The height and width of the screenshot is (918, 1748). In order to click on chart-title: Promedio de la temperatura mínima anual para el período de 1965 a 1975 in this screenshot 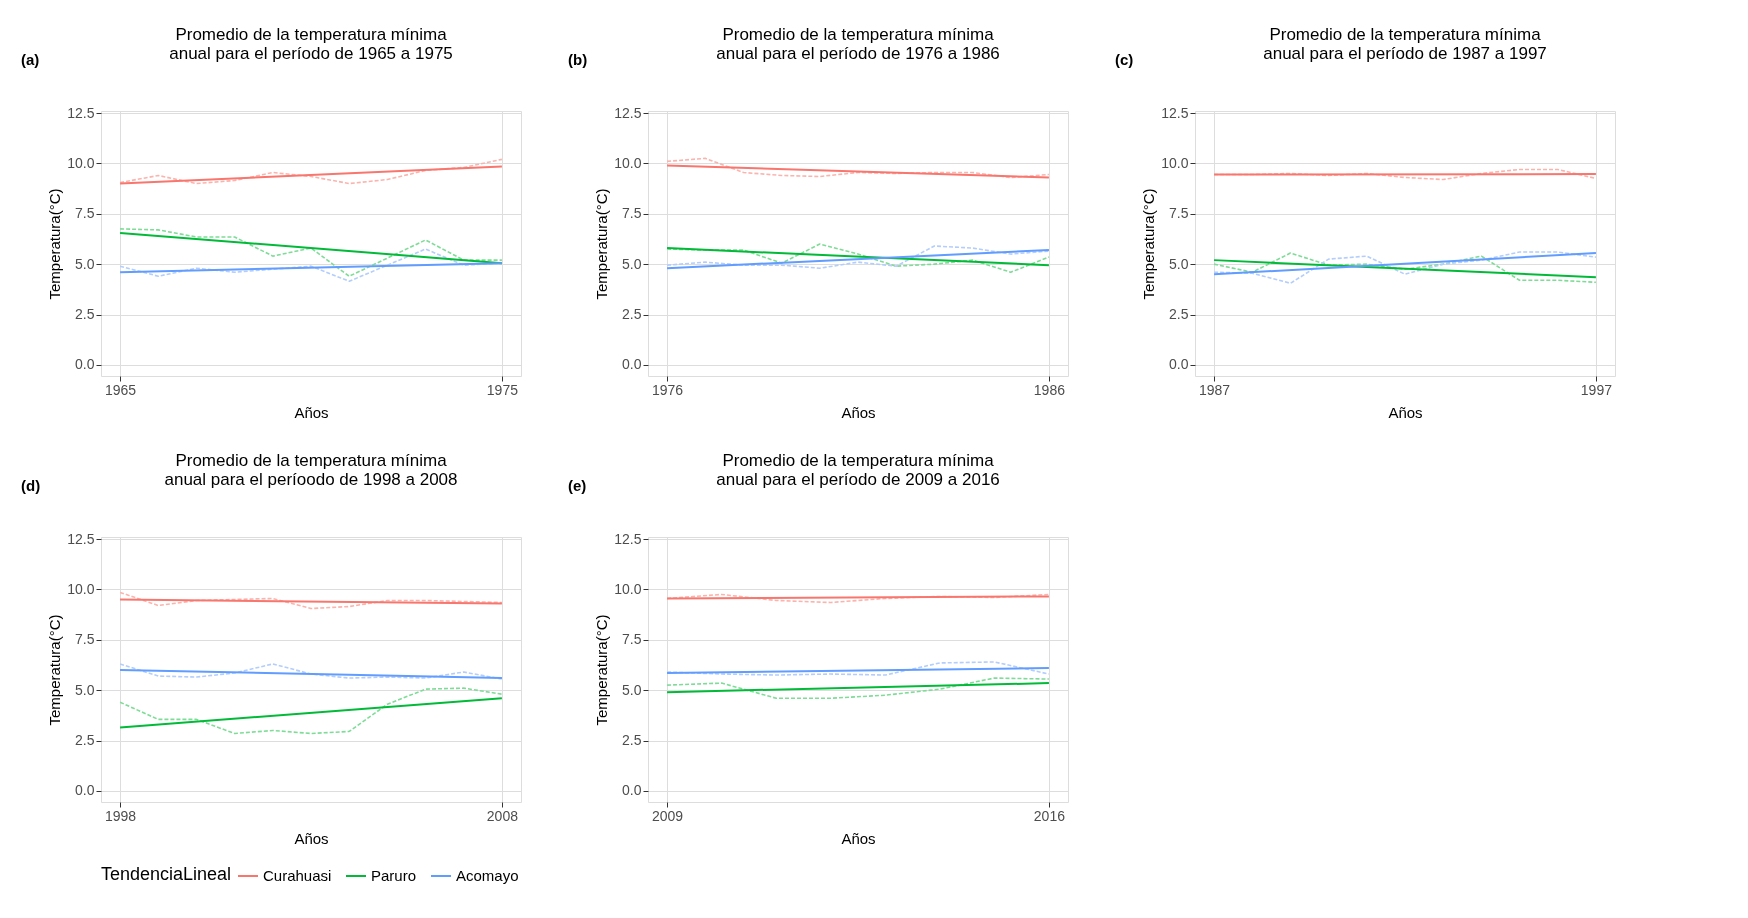, I will do `click(311, 44)`.